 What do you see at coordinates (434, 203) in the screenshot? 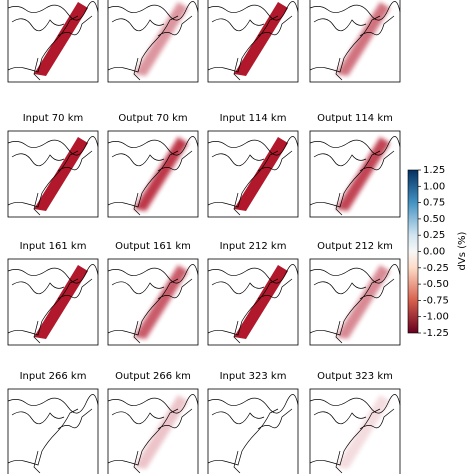
I see `colorbar-tick-label: 0.75` at bounding box center [434, 203].